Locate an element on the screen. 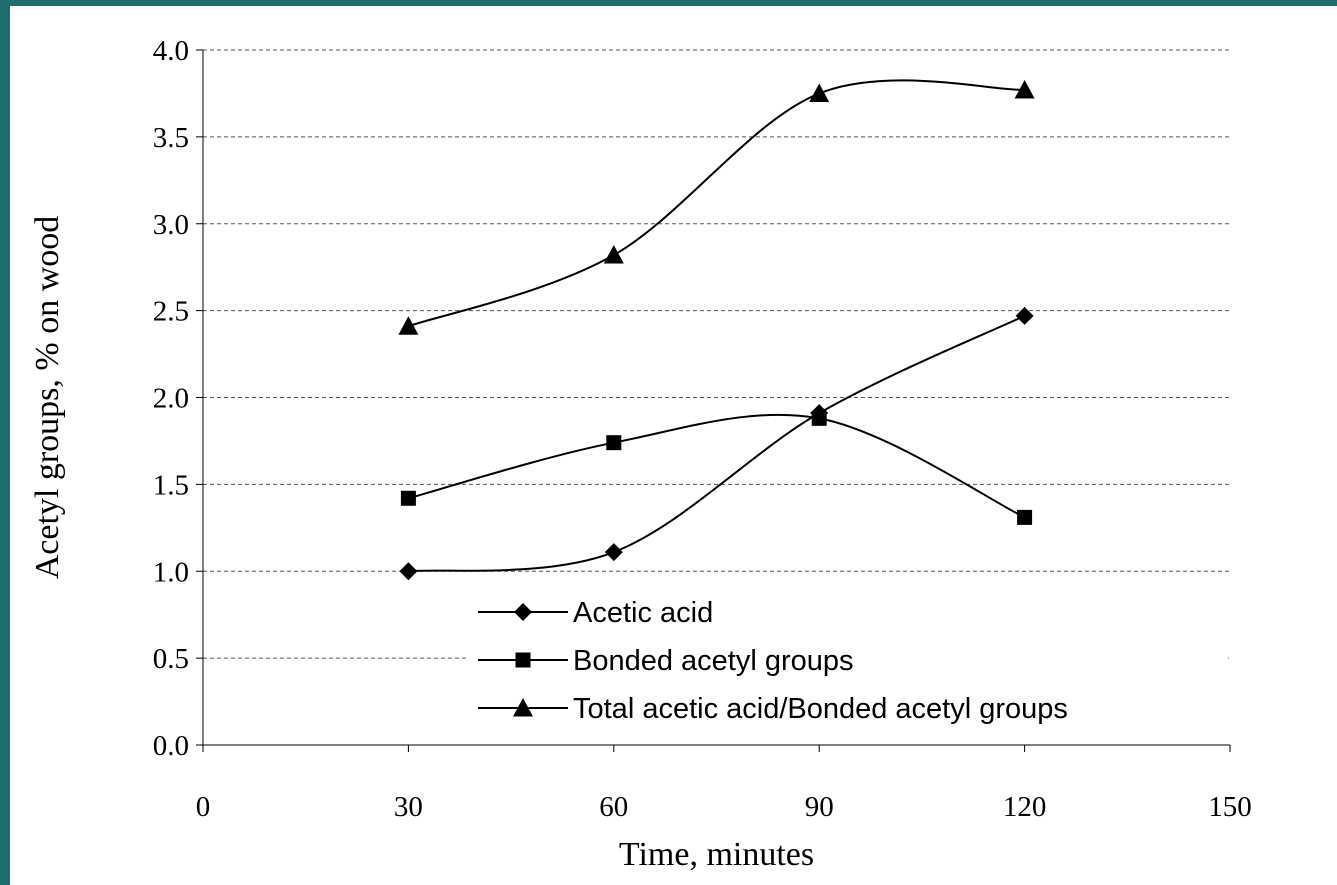  y-tick-label: 2.5 is located at coordinates (171, 312).